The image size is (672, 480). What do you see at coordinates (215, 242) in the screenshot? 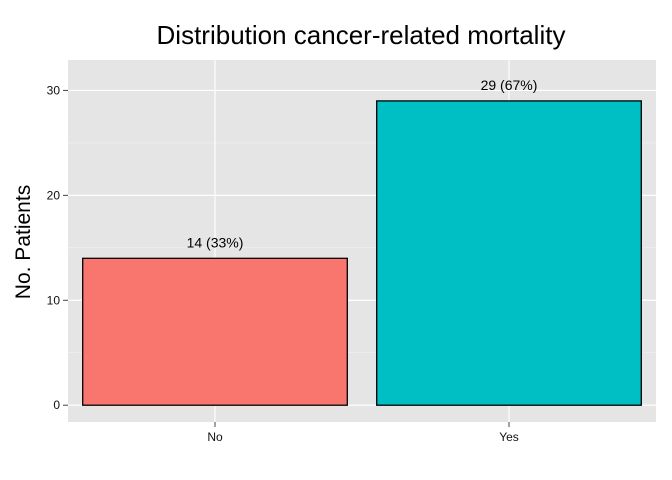
I see `data-label-no: 14 (33%)` at bounding box center [215, 242].